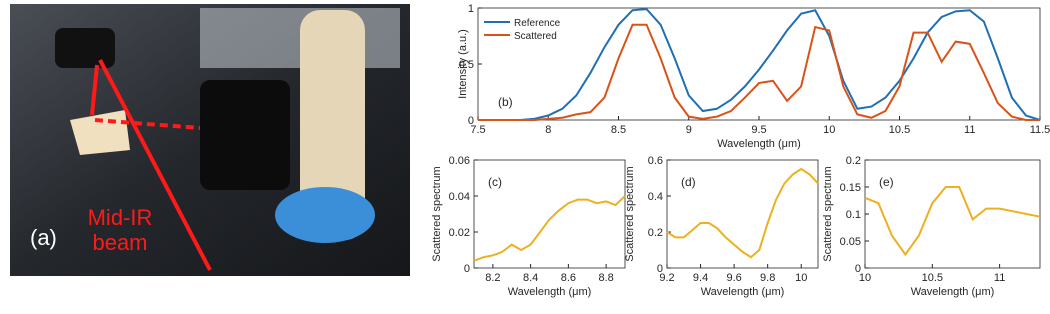  I want to click on x-tick-label: 8.8, so click(605, 278).